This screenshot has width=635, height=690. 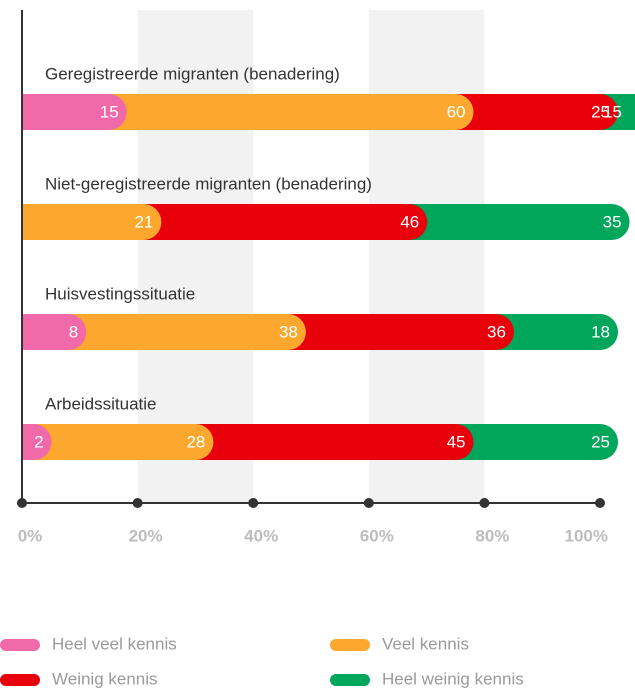 What do you see at coordinates (492, 535) in the screenshot?
I see `x-tick-label: 80%` at bounding box center [492, 535].